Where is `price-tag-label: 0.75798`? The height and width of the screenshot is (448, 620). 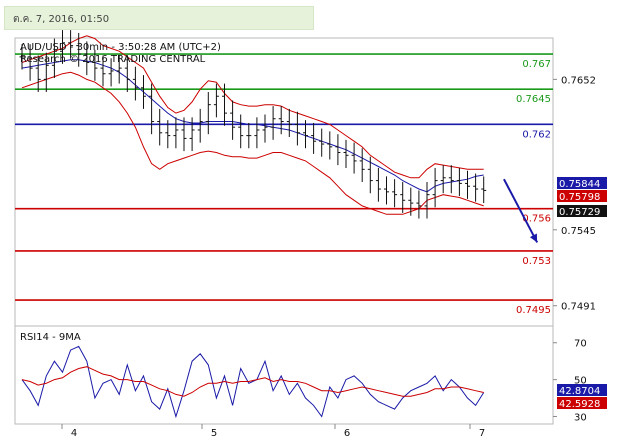 price-tag-label: 0.75798 is located at coordinates (579, 197).